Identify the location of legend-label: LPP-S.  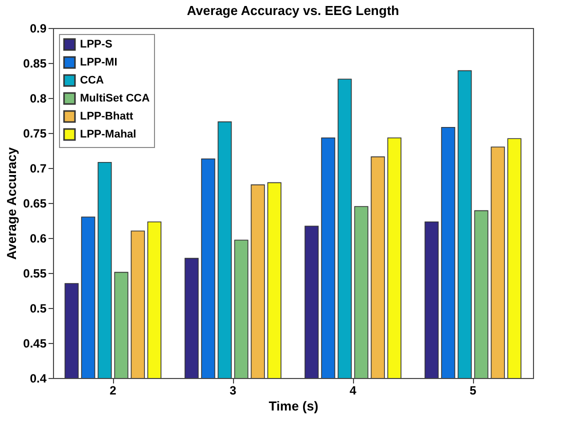
(96, 44).